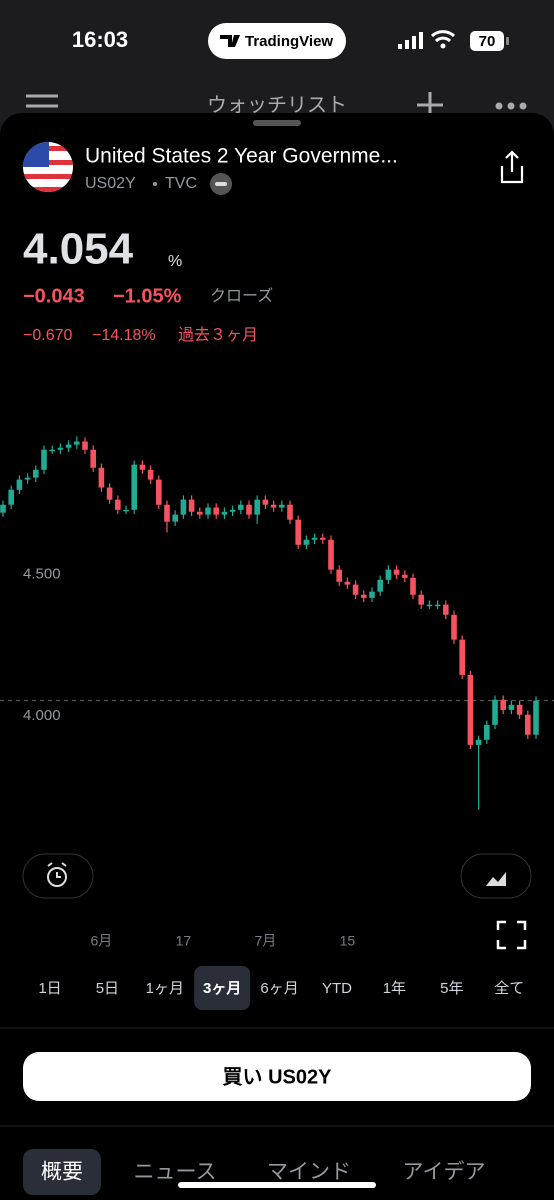 Image resolution: width=554 pixels, height=1200 pixels. I want to click on range-tab: 全て, so click(509, 988).